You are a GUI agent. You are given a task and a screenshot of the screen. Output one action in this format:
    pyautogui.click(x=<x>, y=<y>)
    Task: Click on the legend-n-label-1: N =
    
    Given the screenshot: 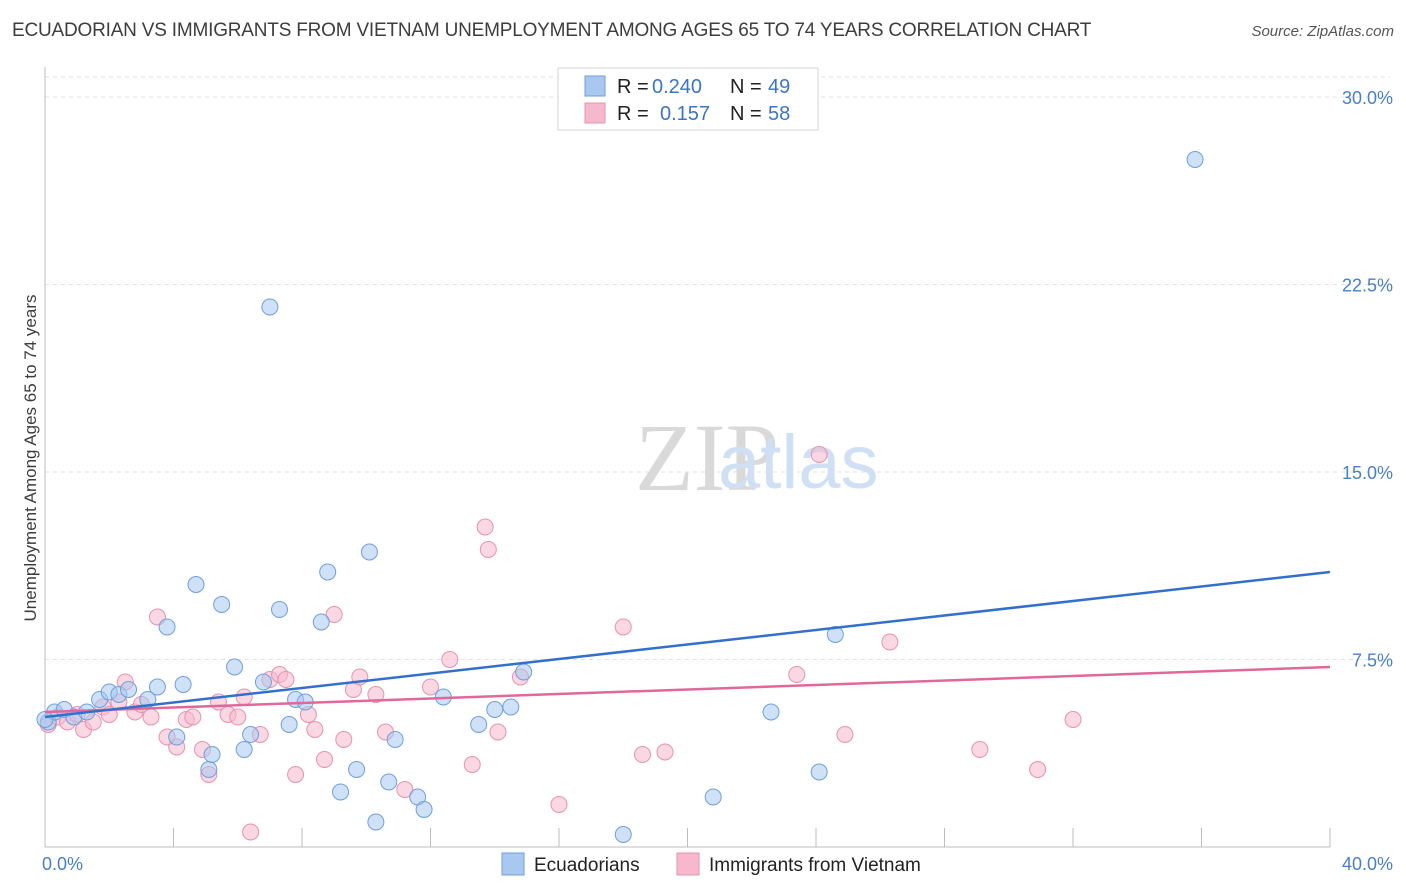 What is the action you would take?
    pyautogui.click(x=746, y=87)
    